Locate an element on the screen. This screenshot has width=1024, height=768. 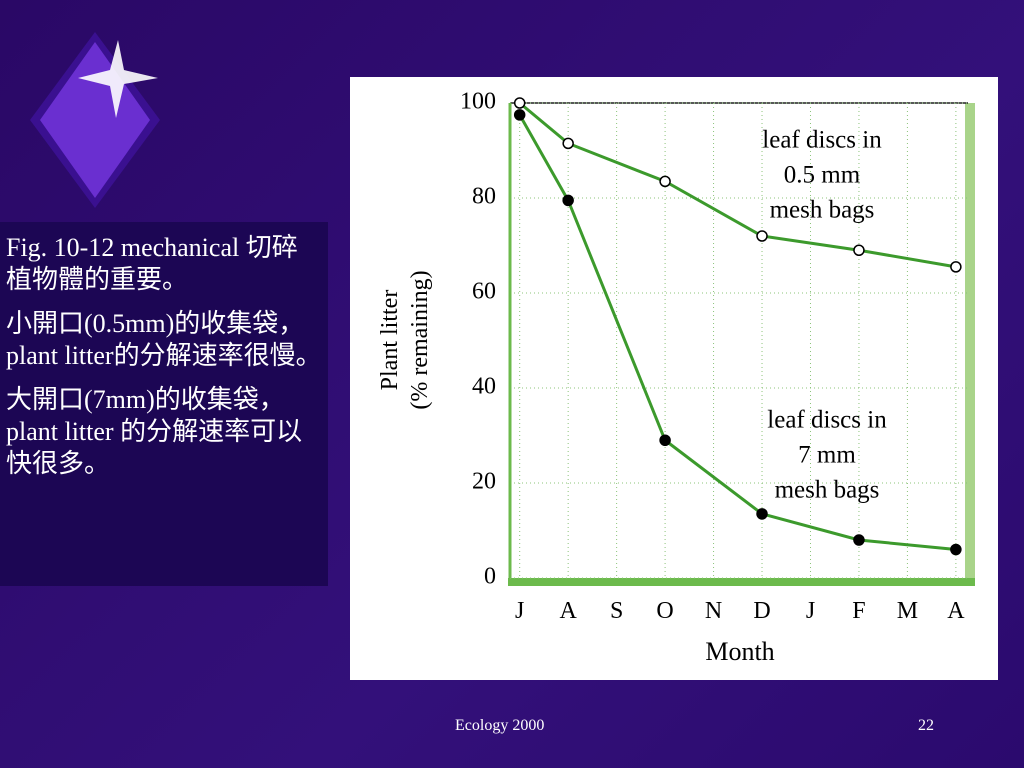
y-tick-label: 60 is located at coordinates (484, 292).